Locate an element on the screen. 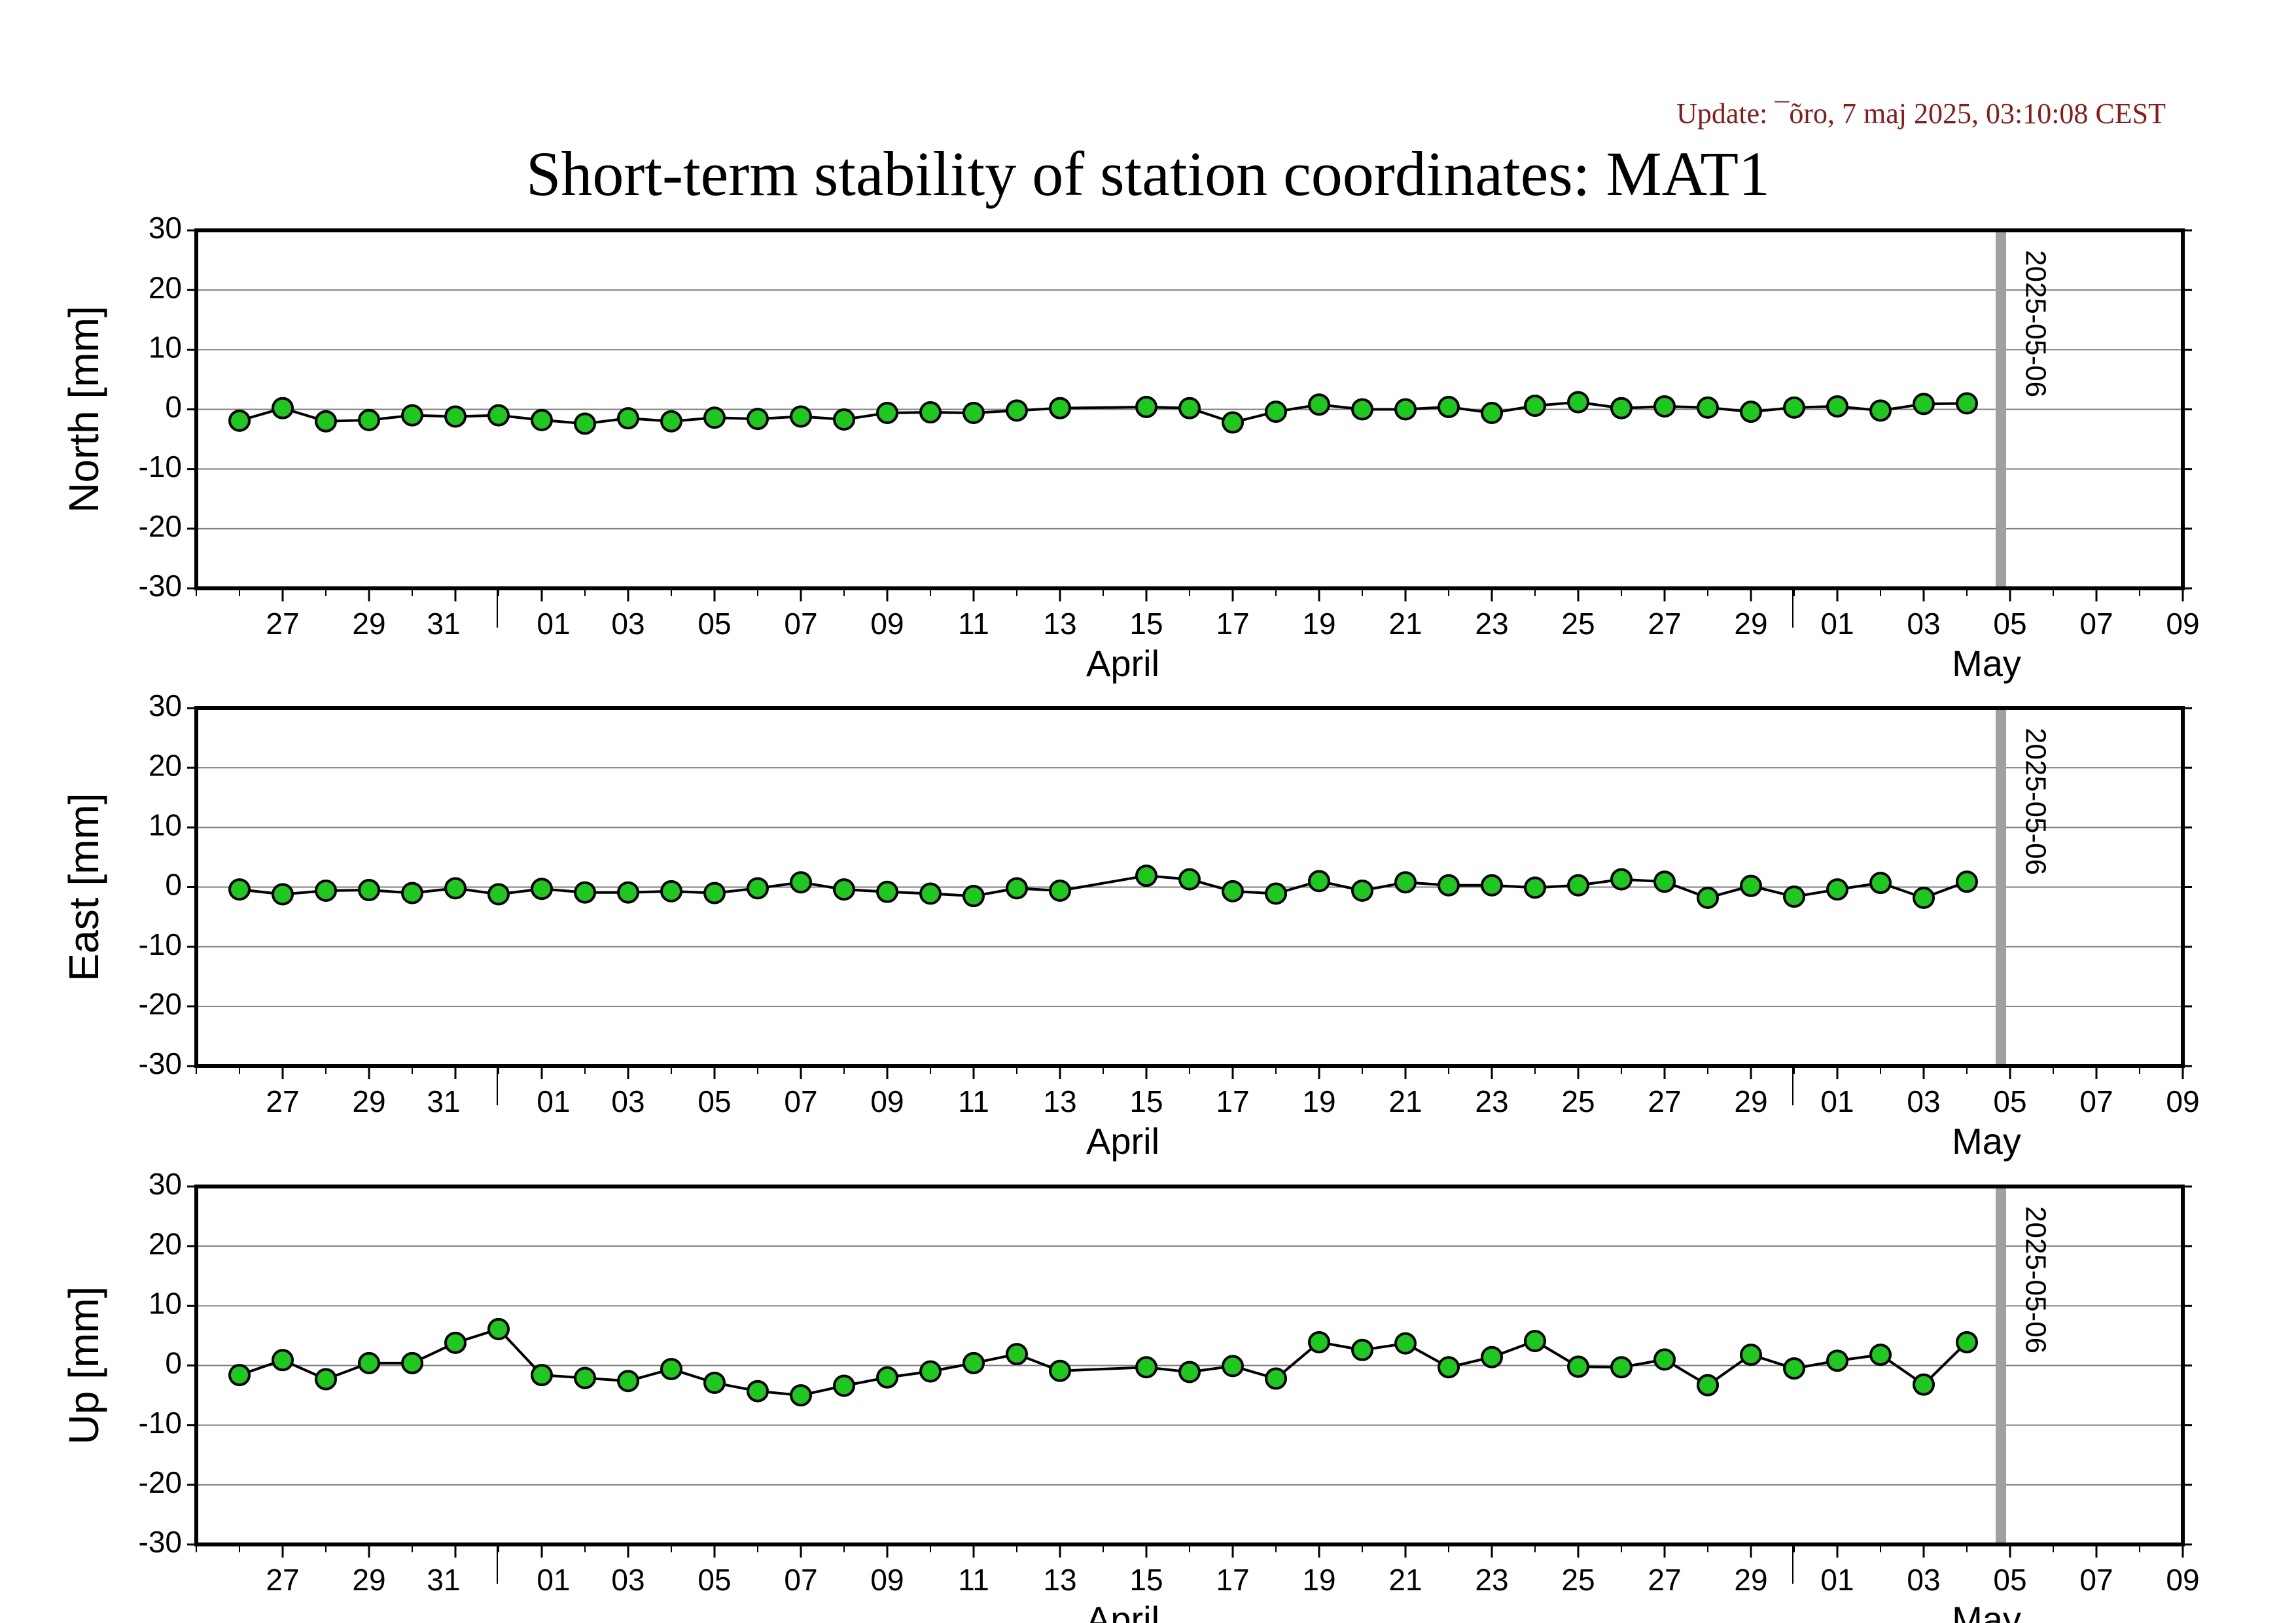  x-tick-label: 13 is located at coordinates (1059, 1101).